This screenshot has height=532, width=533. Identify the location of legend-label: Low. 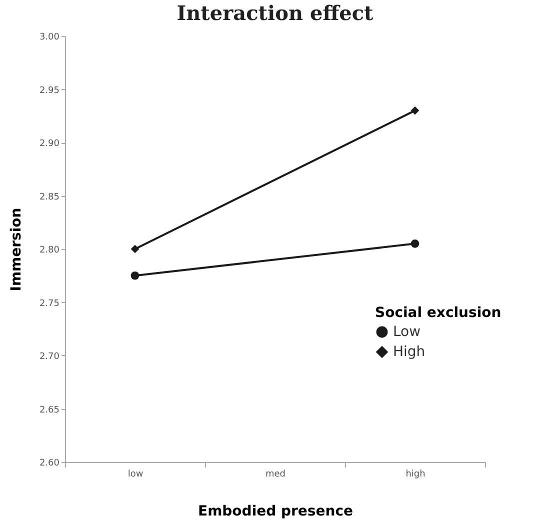
(407, 332).